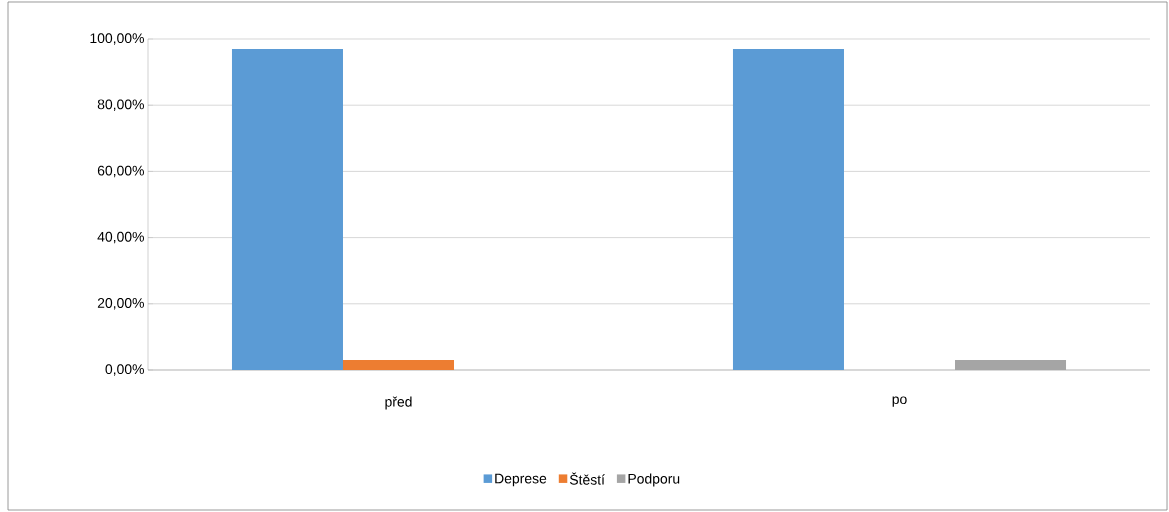 The image size is (1169, 512). I want to click on y-tick-label: 80,00%, so click(120, 105).